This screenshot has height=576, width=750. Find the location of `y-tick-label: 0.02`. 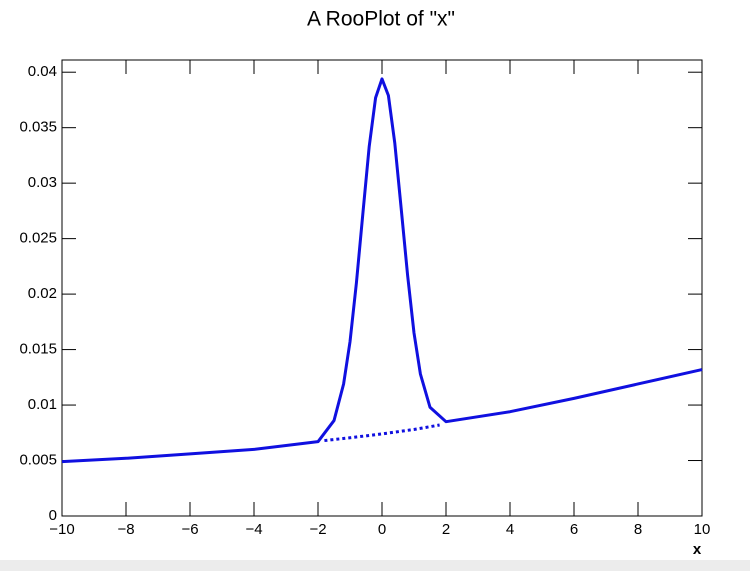

y-tick-label: 0.02 is located at coordinates (42, 293).